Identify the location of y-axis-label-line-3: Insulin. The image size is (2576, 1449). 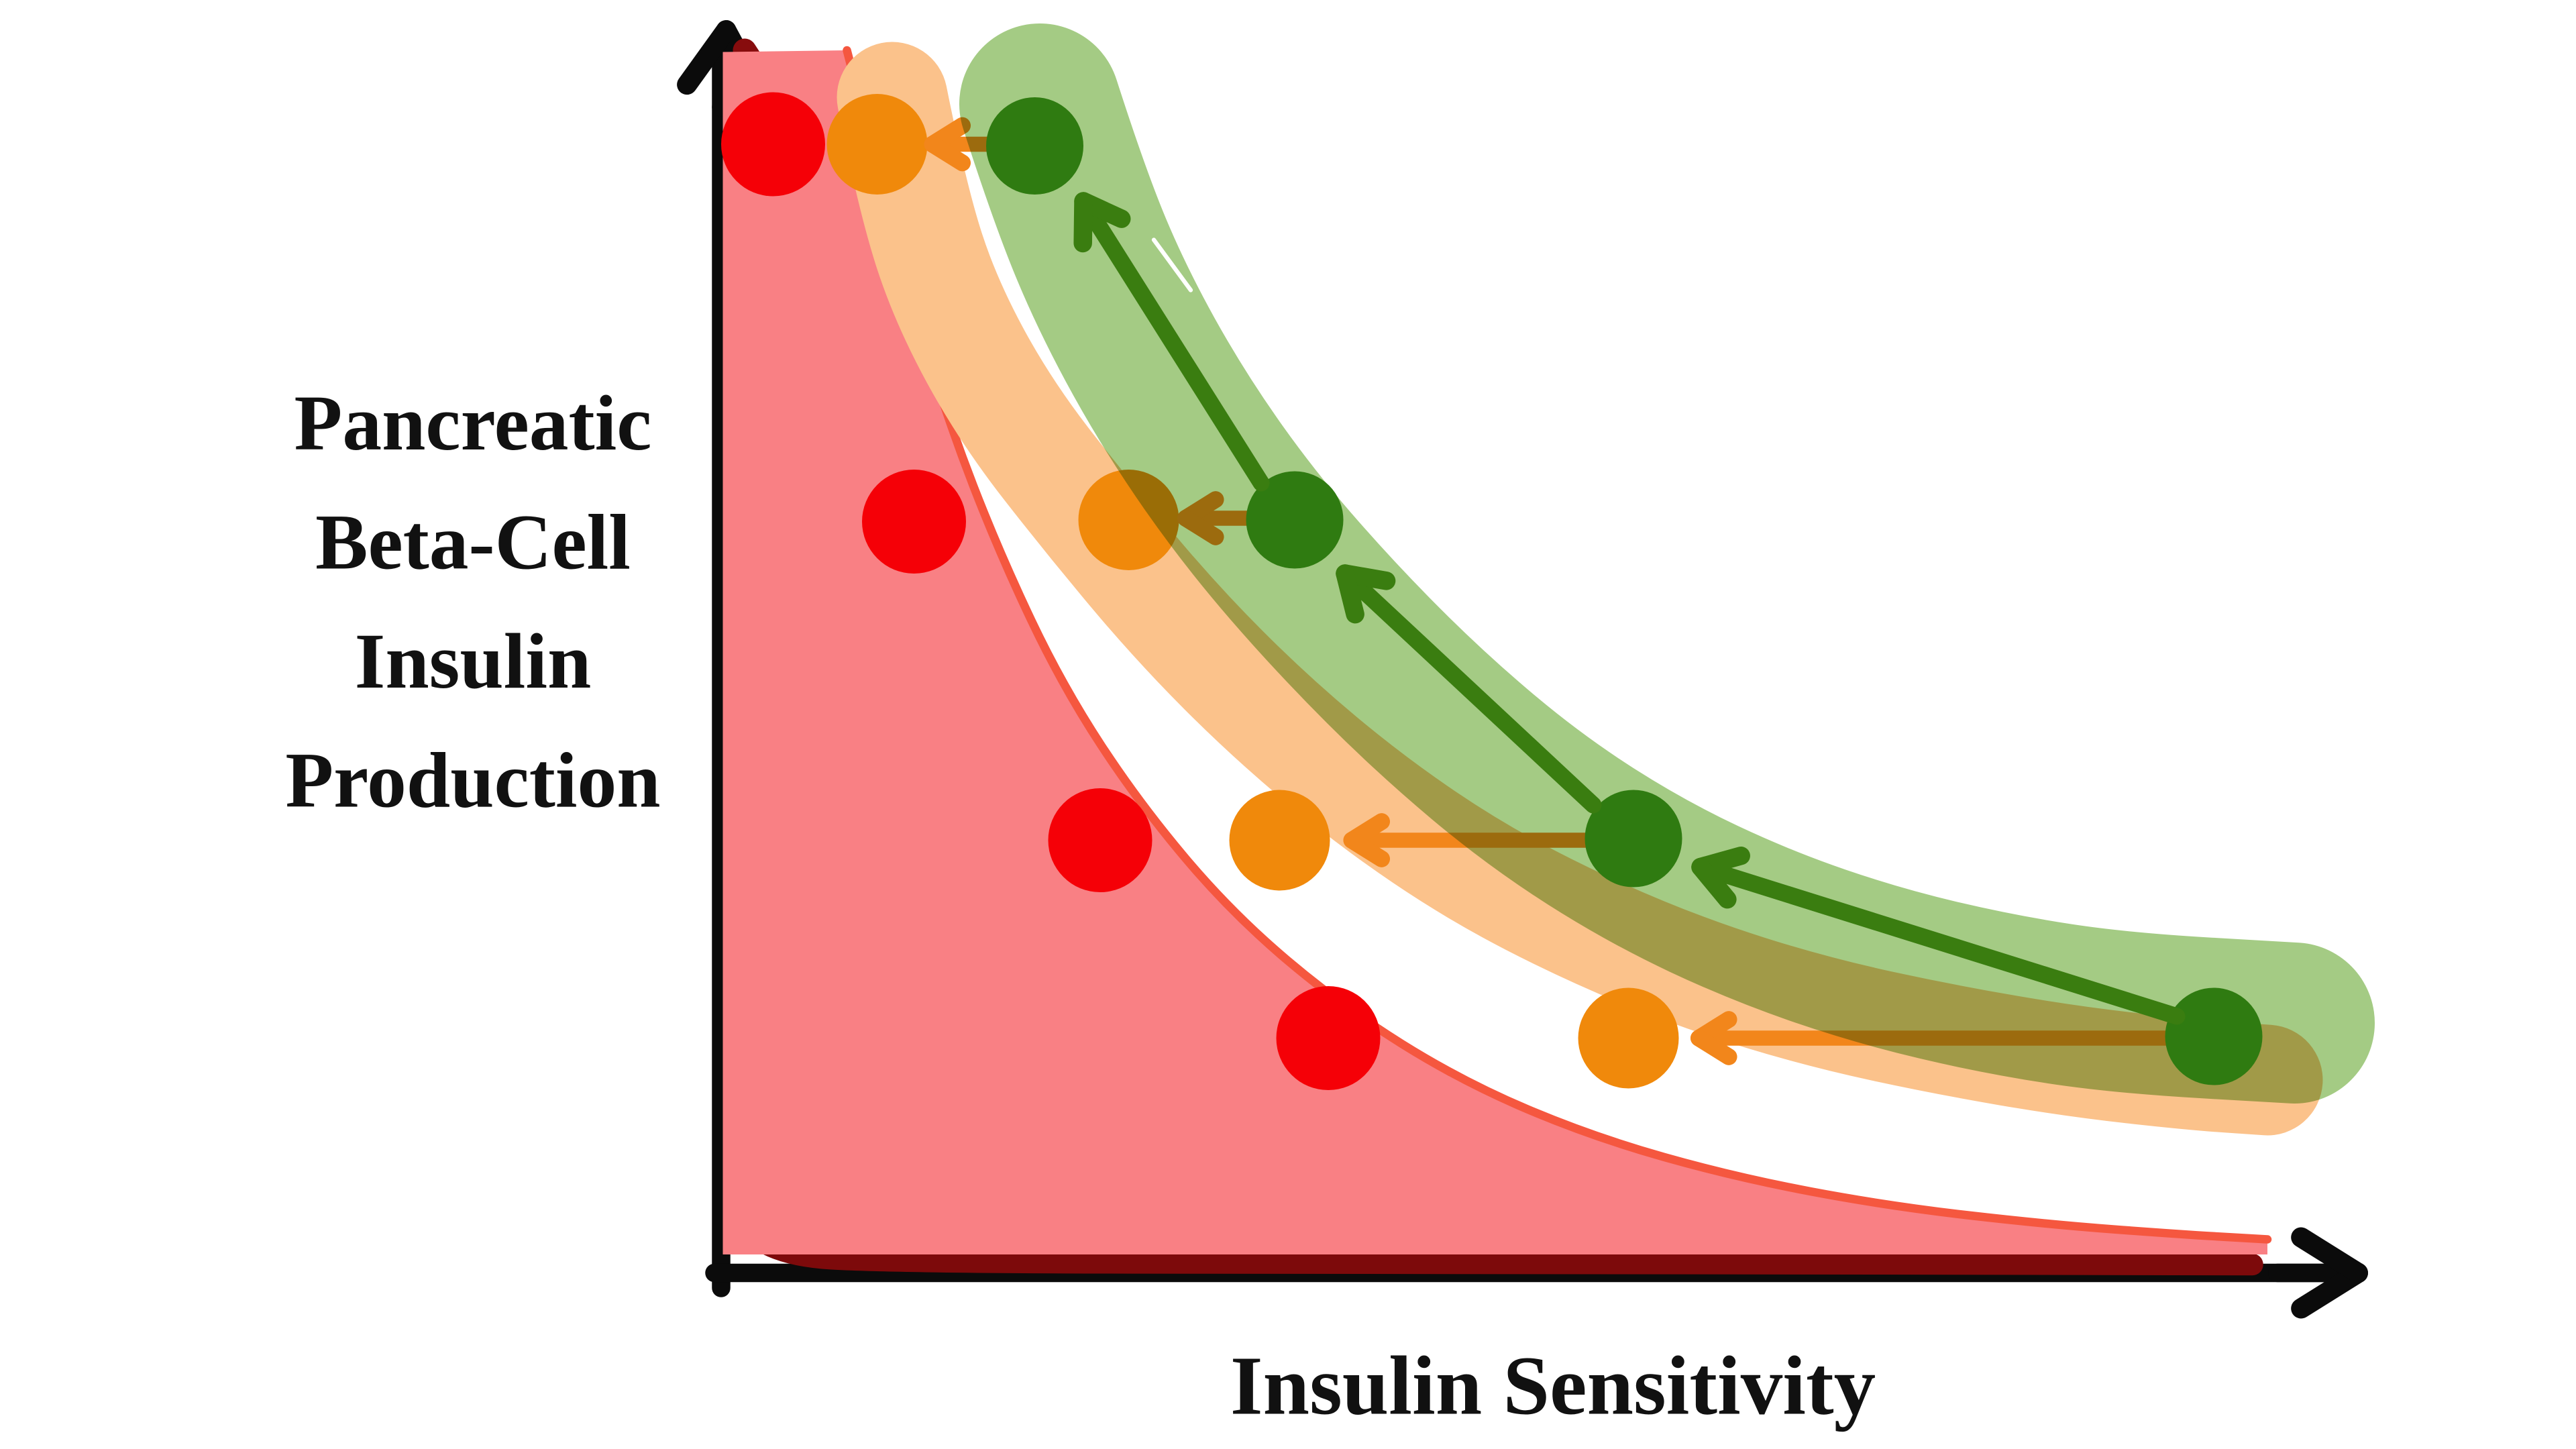
(473, 661).